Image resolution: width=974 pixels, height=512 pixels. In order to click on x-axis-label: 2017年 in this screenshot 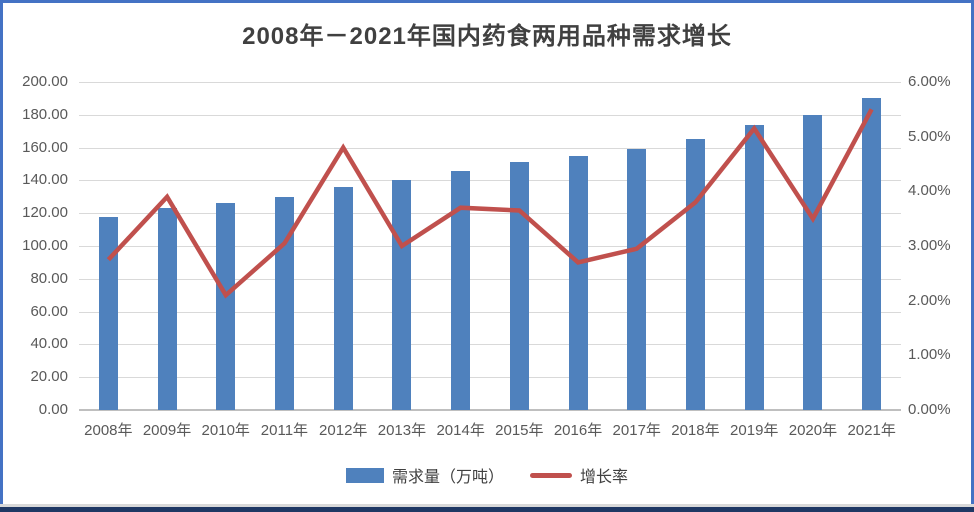, I will do `click(636, 430)`.